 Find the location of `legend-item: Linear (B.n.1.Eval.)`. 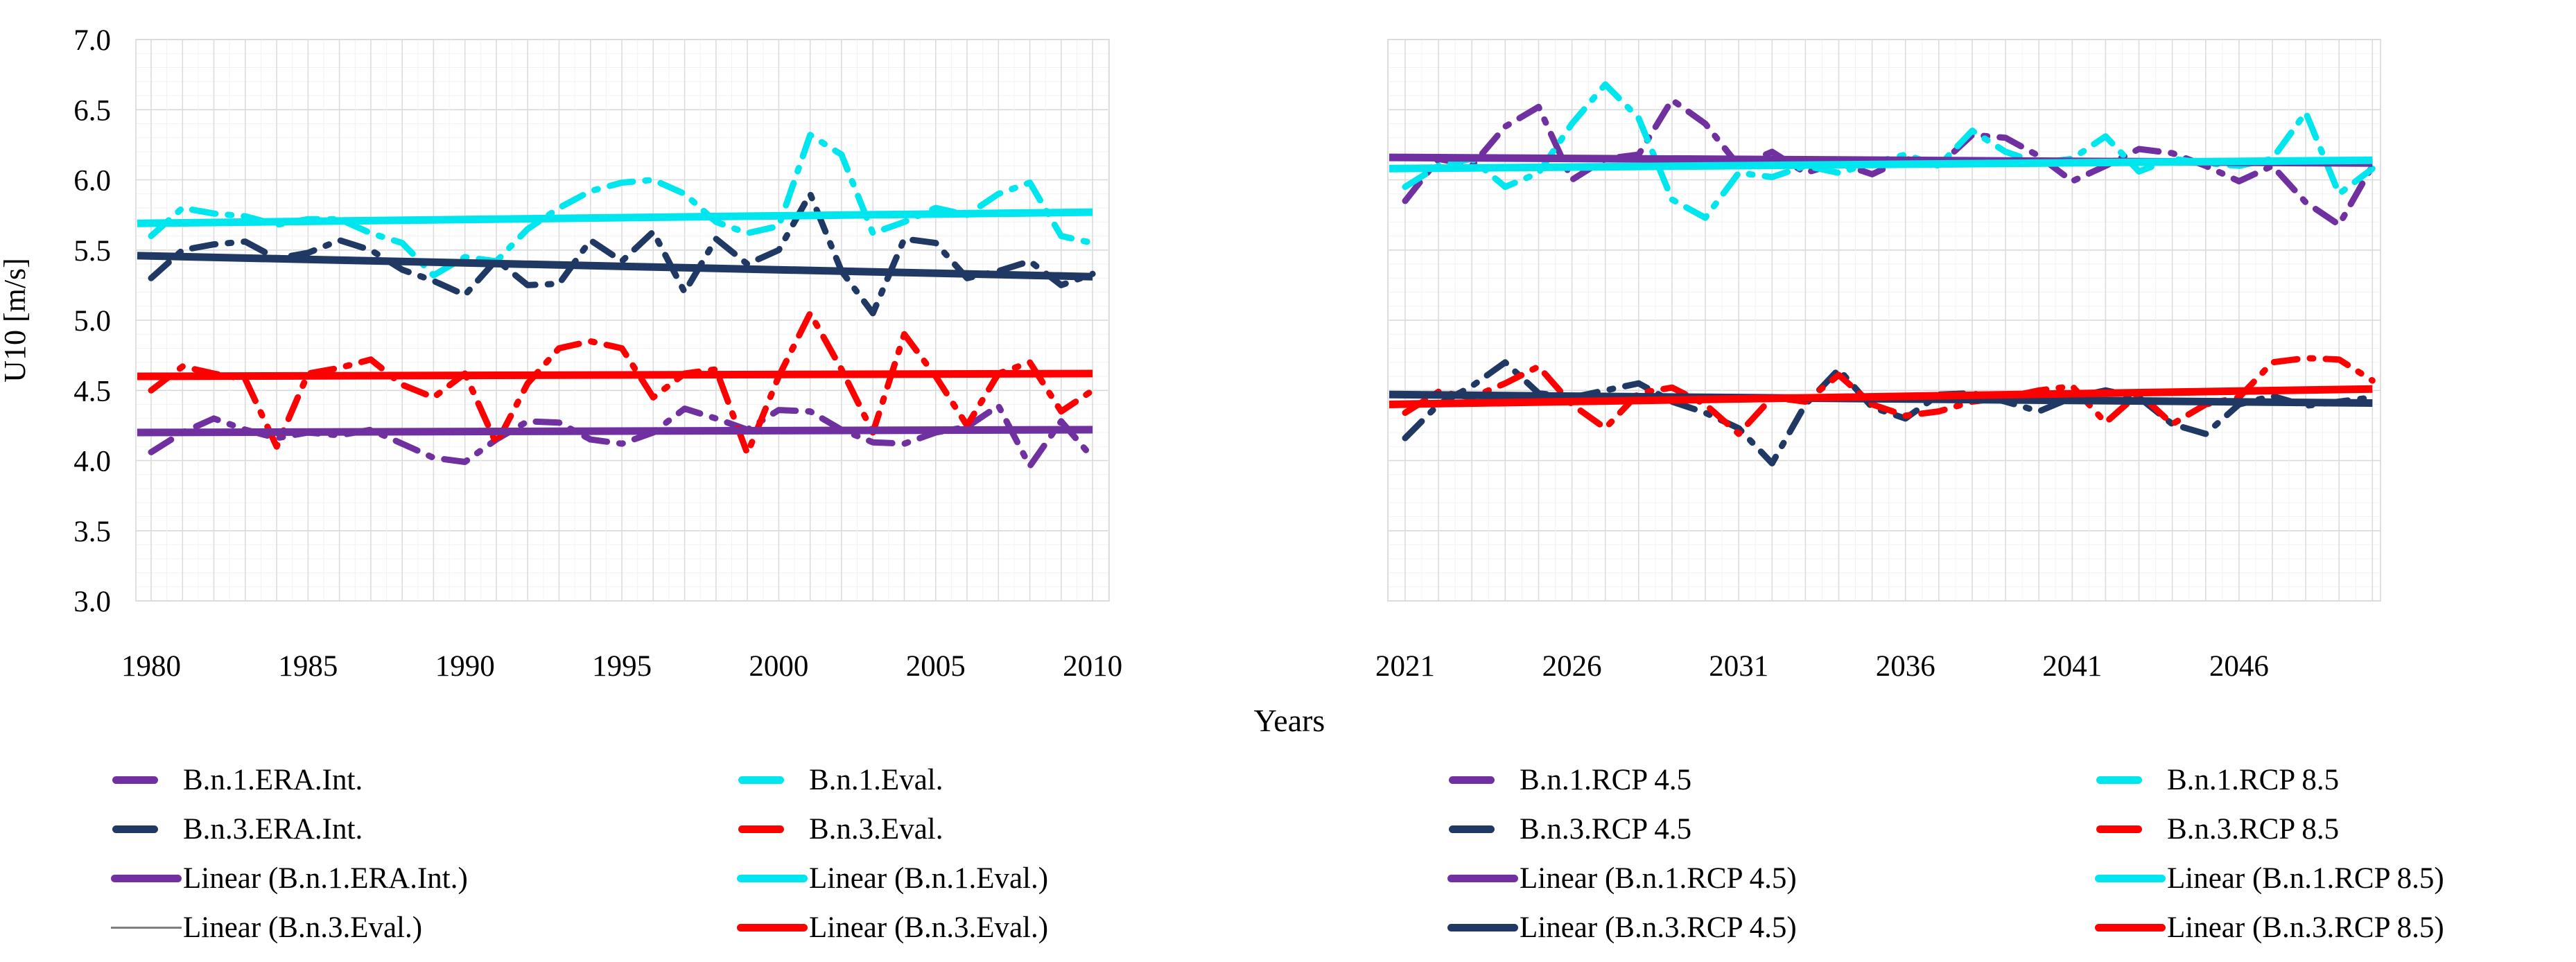

legend-item: Linear (B.n.1.Eval.) is located at coordinates (892, 878).